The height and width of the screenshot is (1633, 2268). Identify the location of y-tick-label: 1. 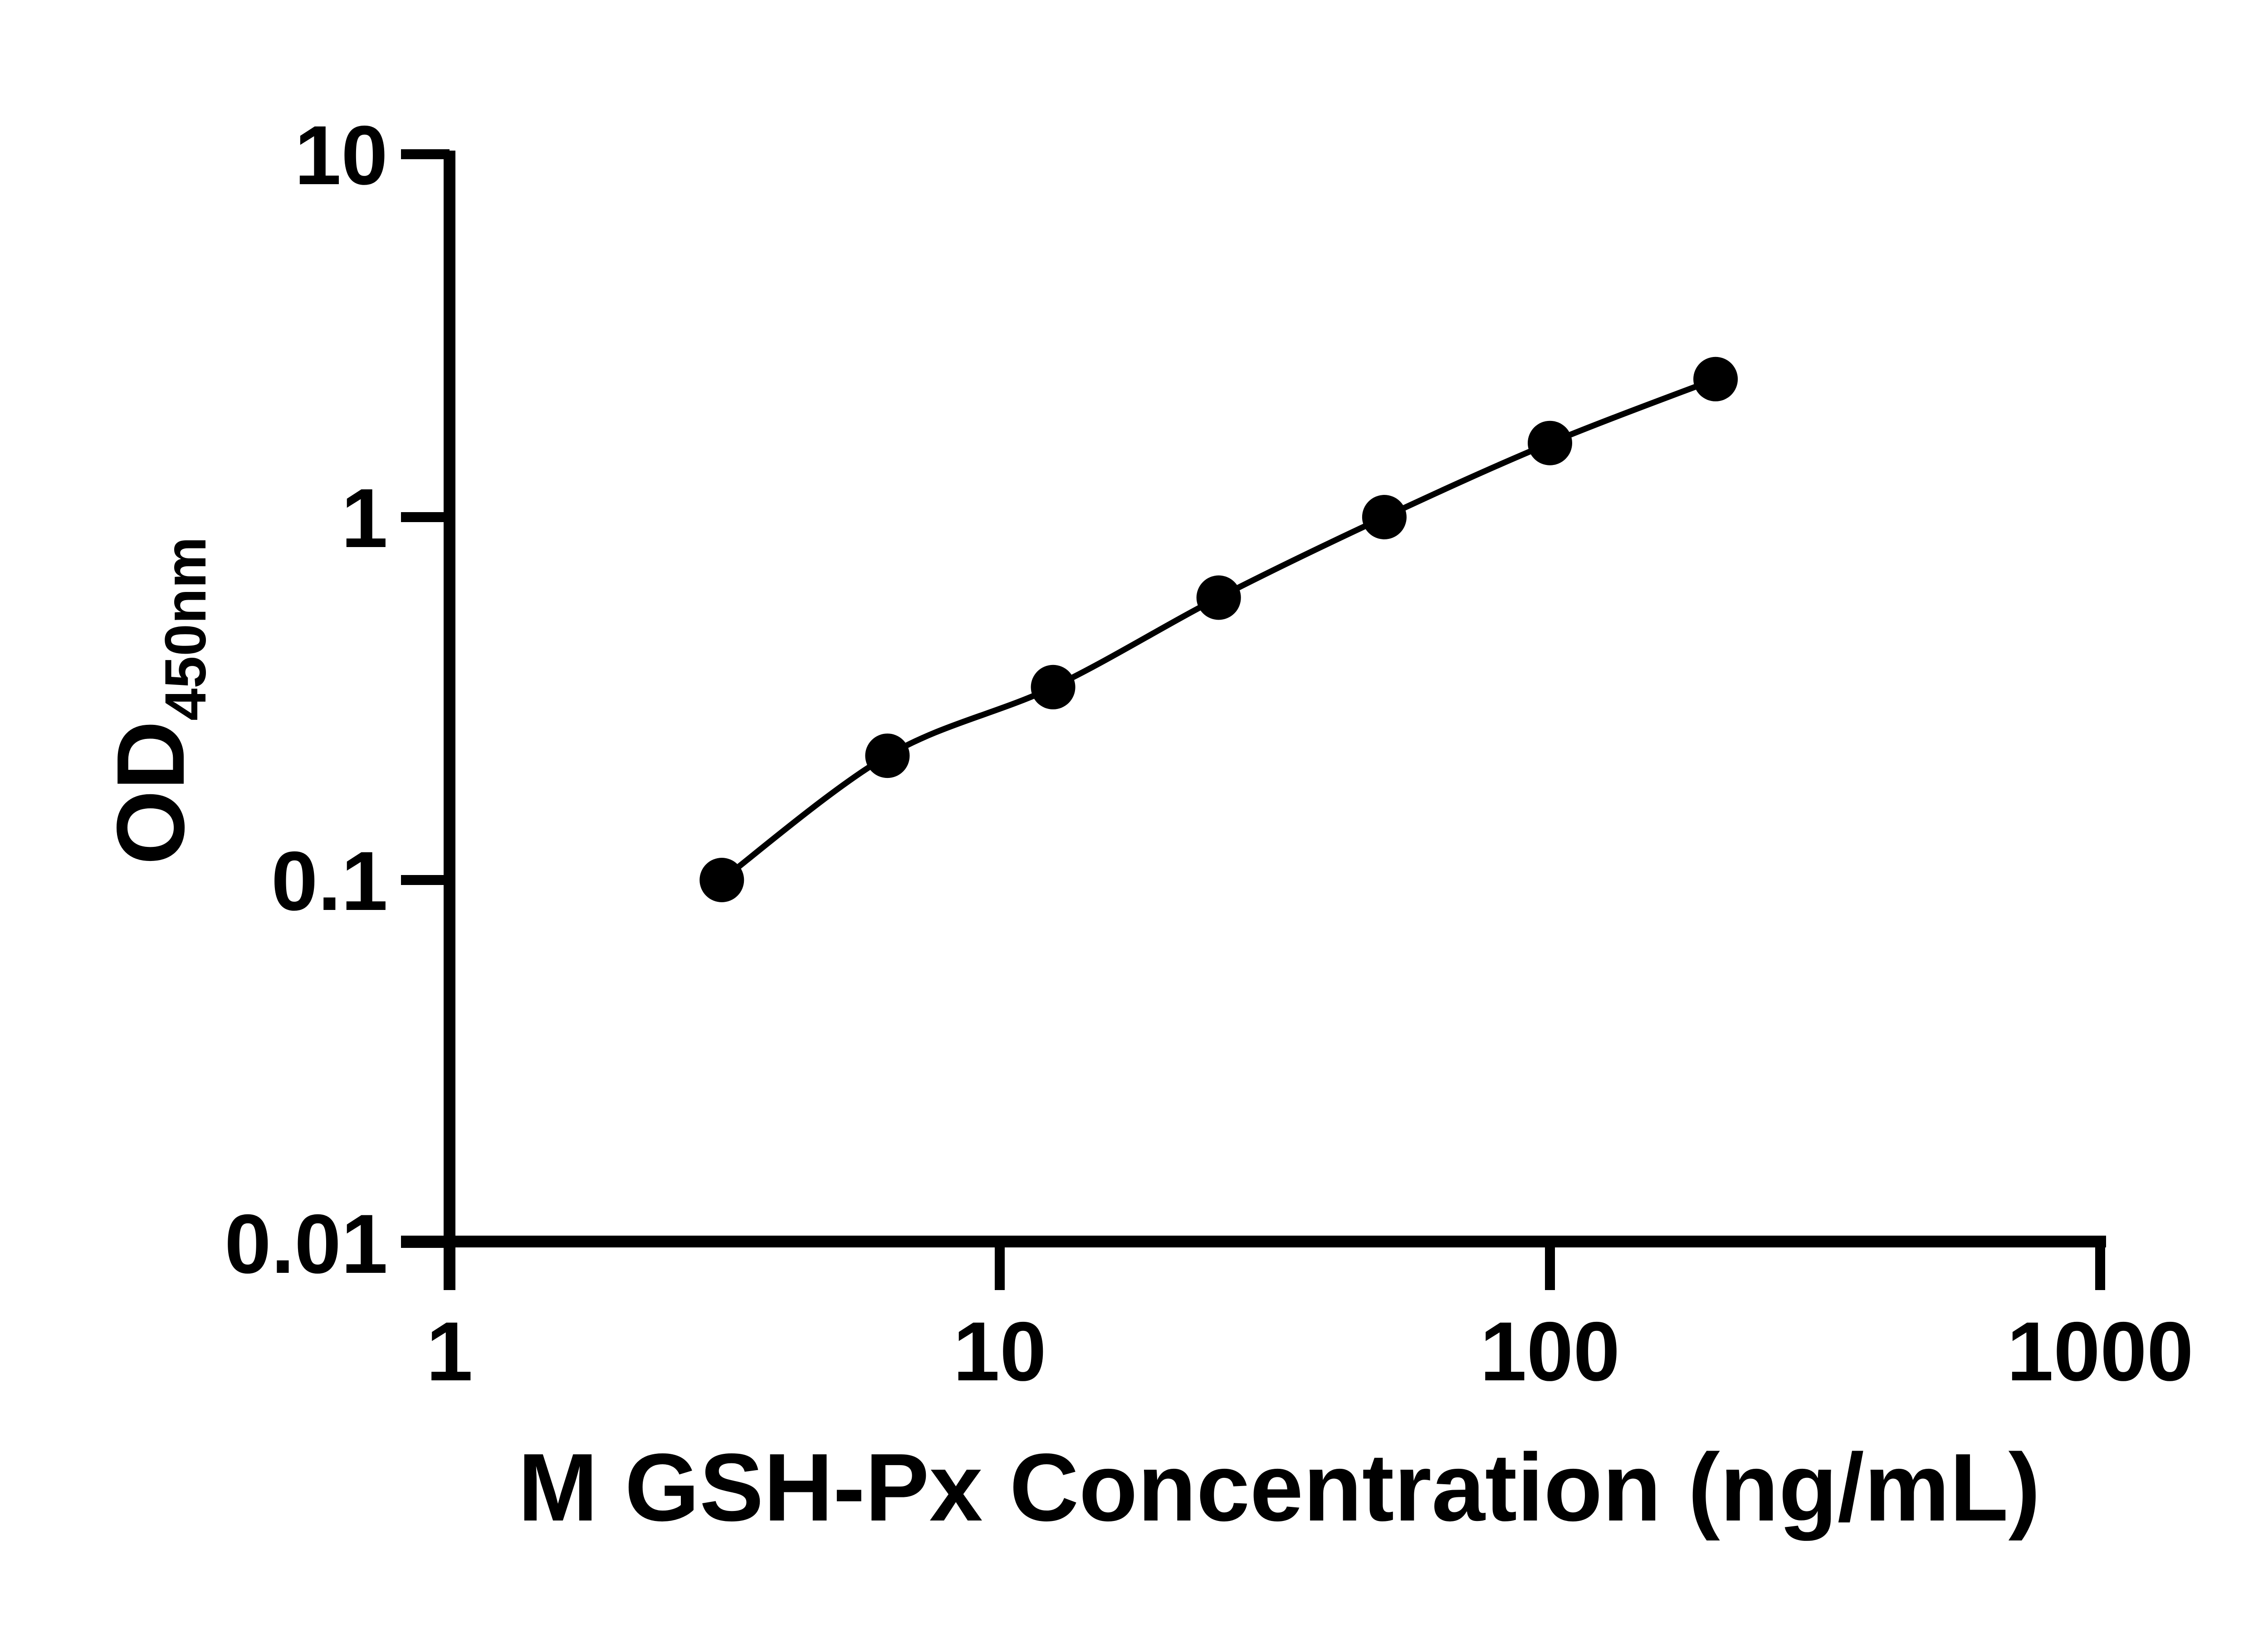
(365, 518).